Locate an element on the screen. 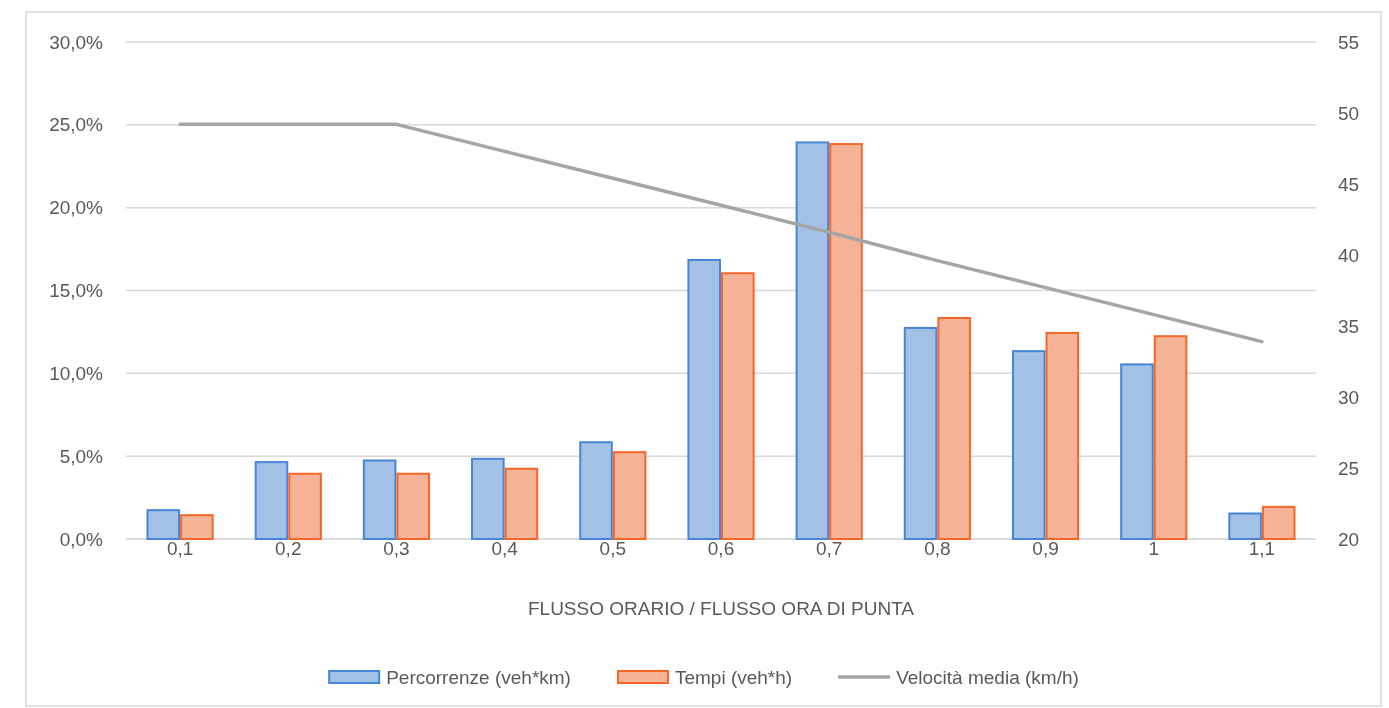 This screenshot has width=1389, height=708. y-tick-label: 15,0% is located at coordinates (76, 291).